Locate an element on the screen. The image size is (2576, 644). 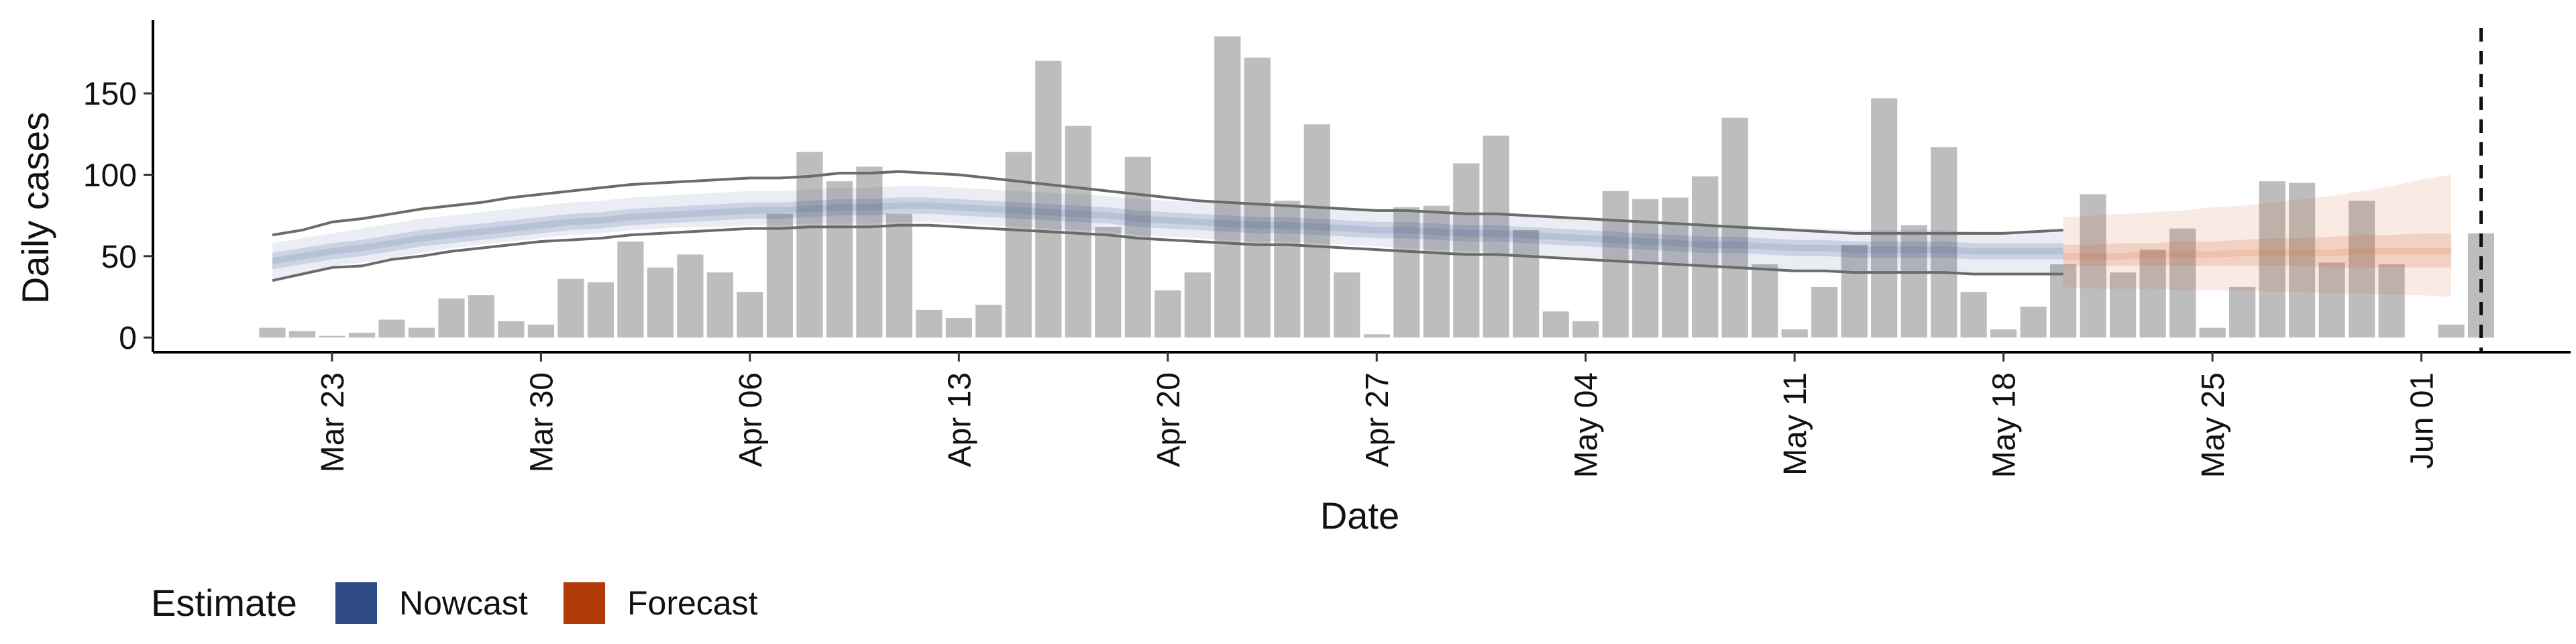
nowcast-inner-band is located at coordinates (1167, 233).